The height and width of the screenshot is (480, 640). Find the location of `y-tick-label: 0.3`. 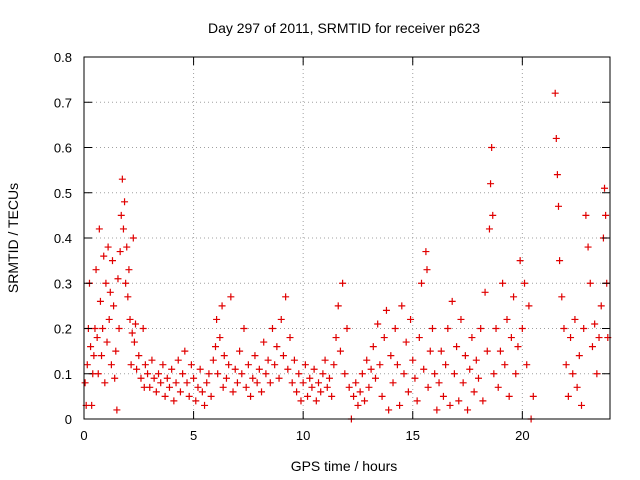

y-tick-label: 0.3 is located at coordinates (63, 283).